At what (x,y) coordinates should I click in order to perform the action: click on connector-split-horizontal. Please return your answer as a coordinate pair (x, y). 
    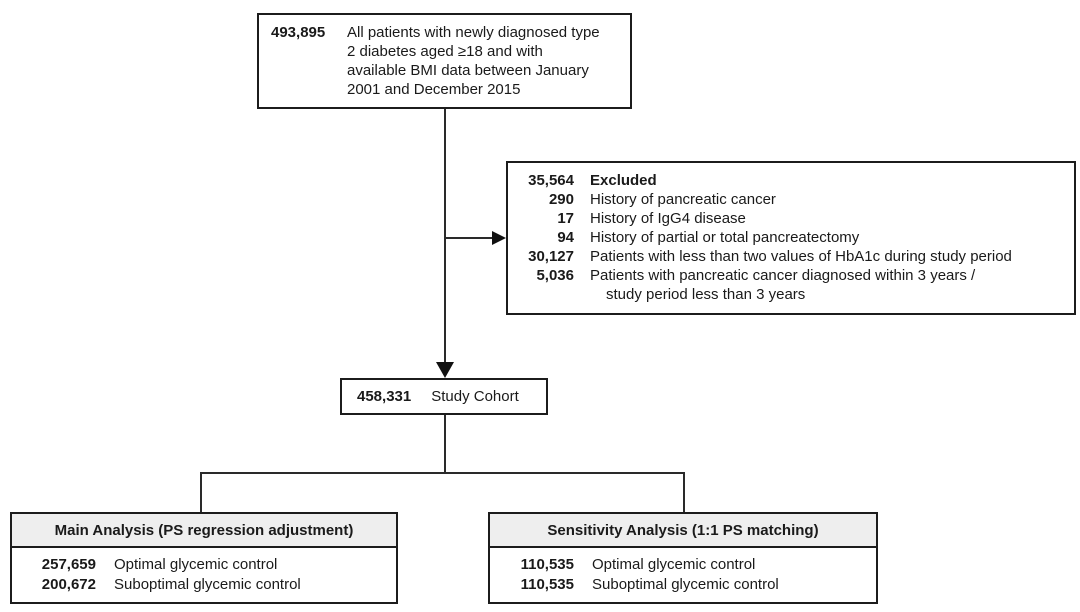
    Looking at the image, I should click on (442, 473).